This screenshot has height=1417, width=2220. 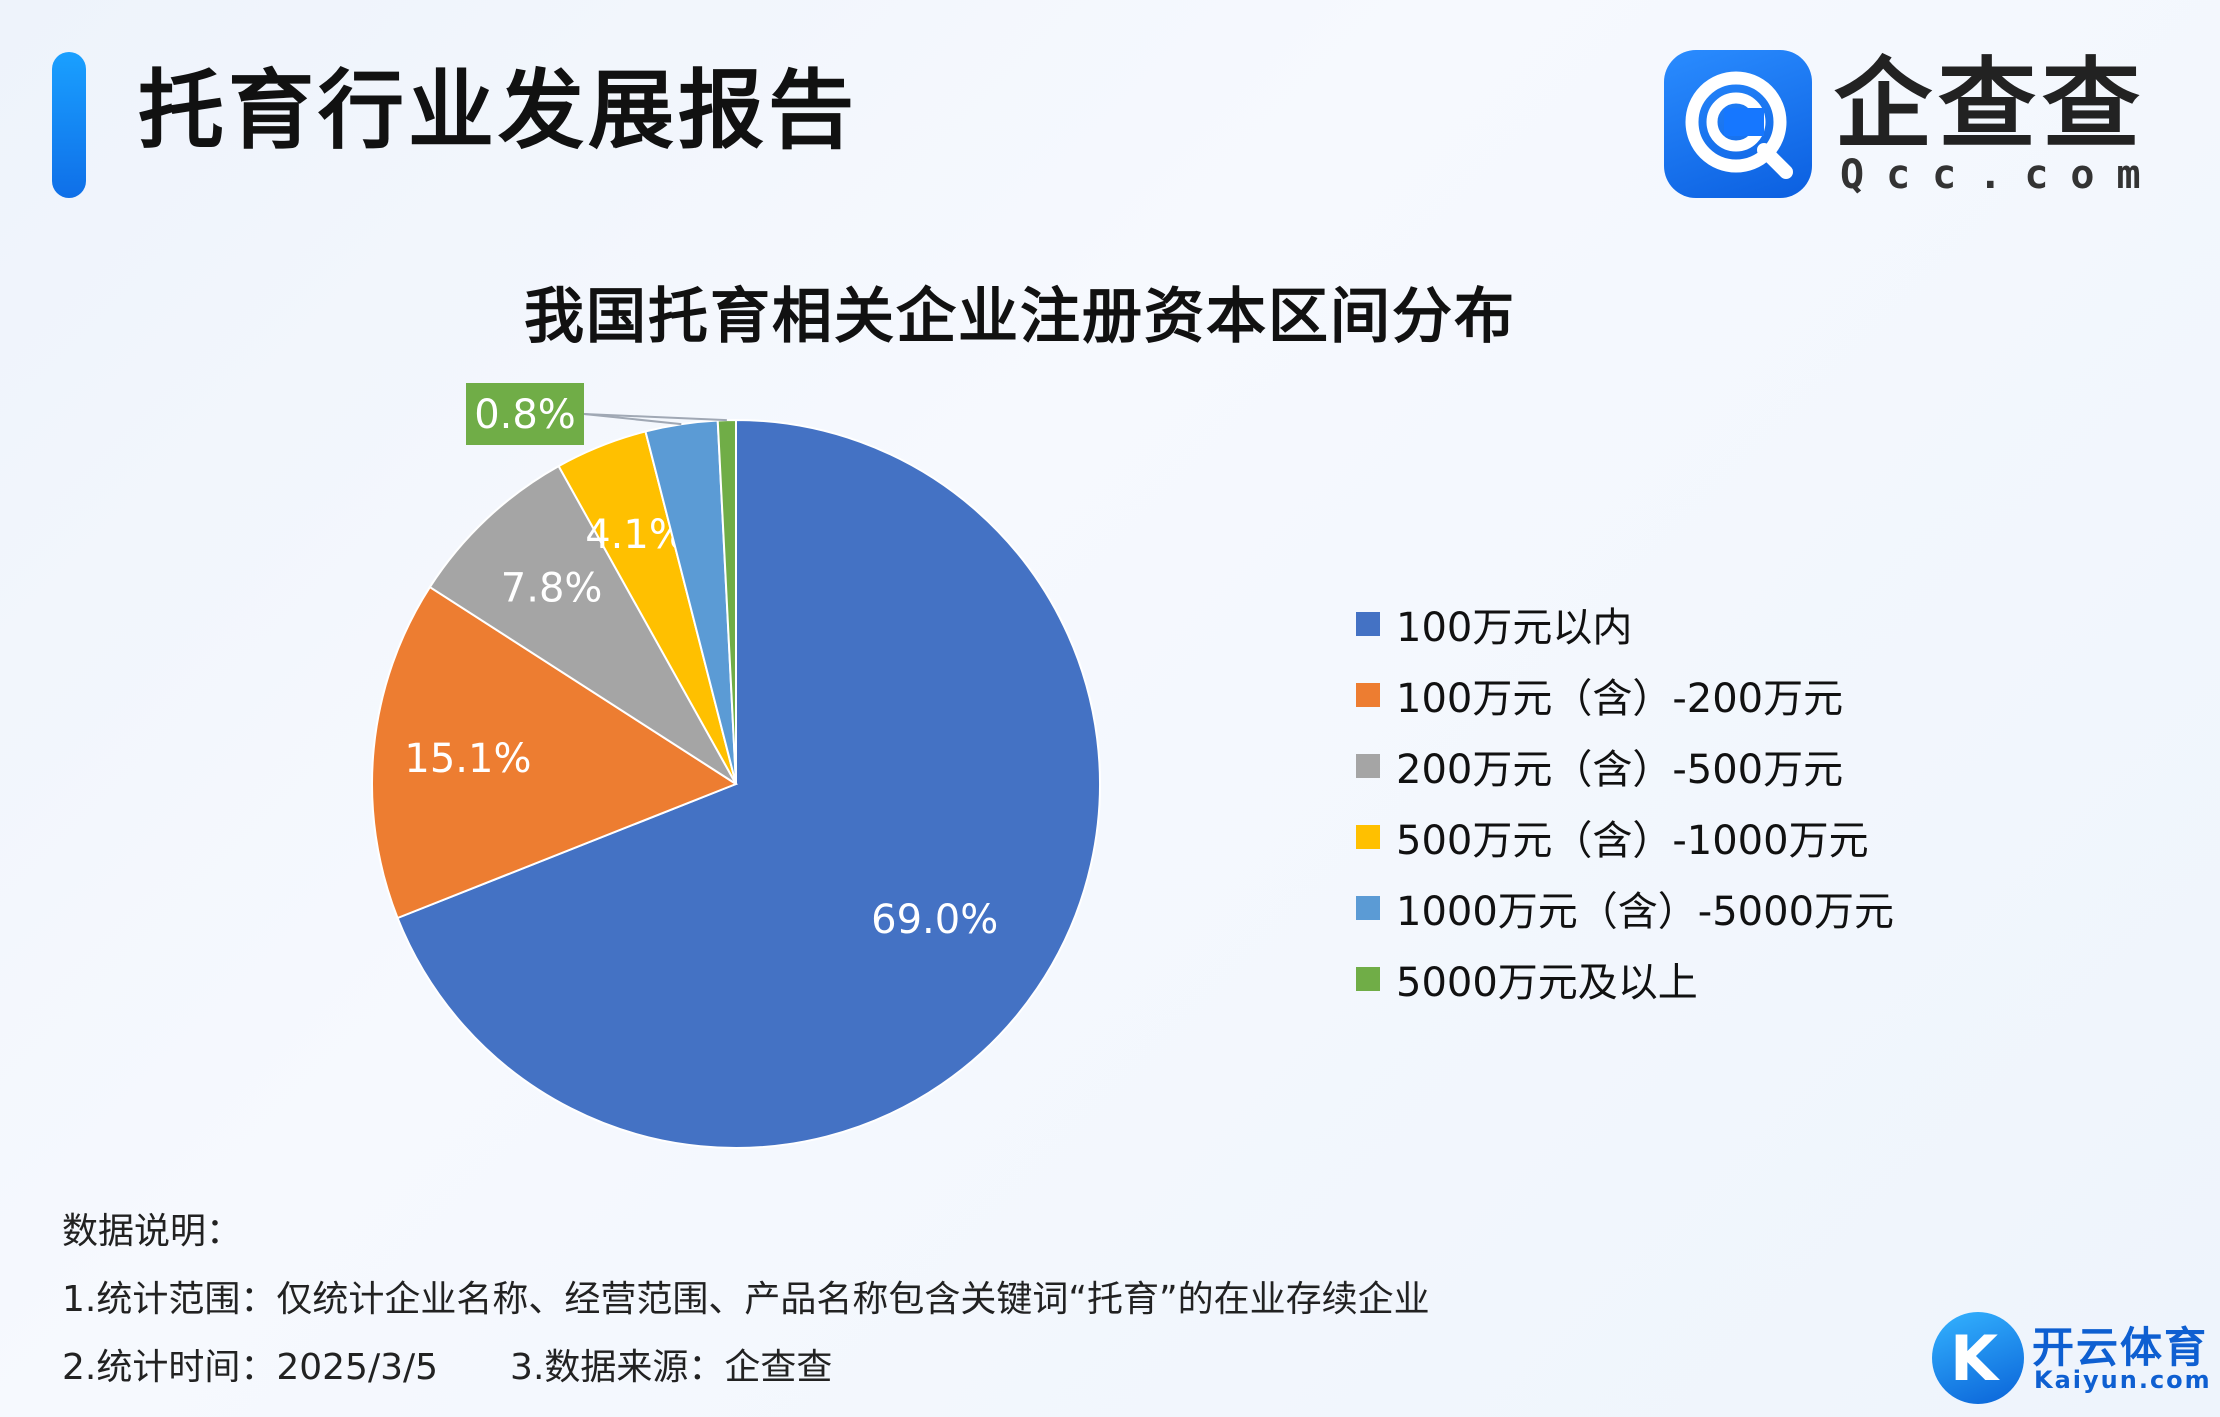 I want to click on legend-label-5: 5000万元及以上, so click(x=1547, y=982).